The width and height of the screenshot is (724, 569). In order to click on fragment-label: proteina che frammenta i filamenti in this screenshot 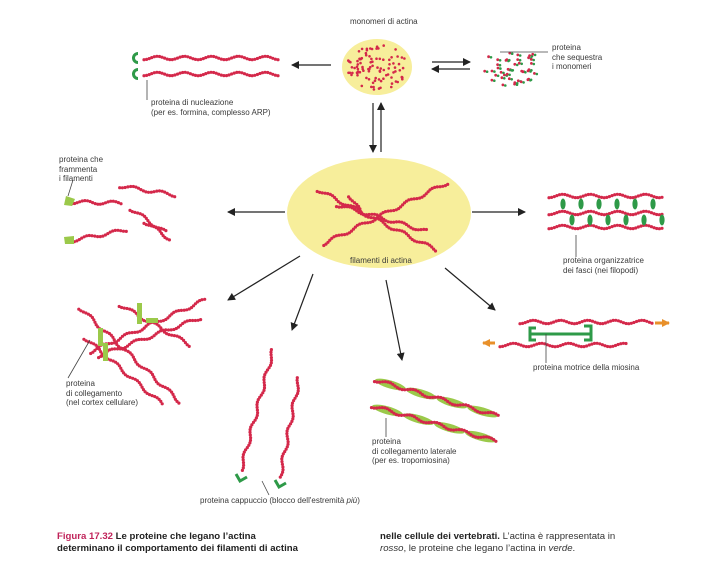, I will do `click(81, 169)`.